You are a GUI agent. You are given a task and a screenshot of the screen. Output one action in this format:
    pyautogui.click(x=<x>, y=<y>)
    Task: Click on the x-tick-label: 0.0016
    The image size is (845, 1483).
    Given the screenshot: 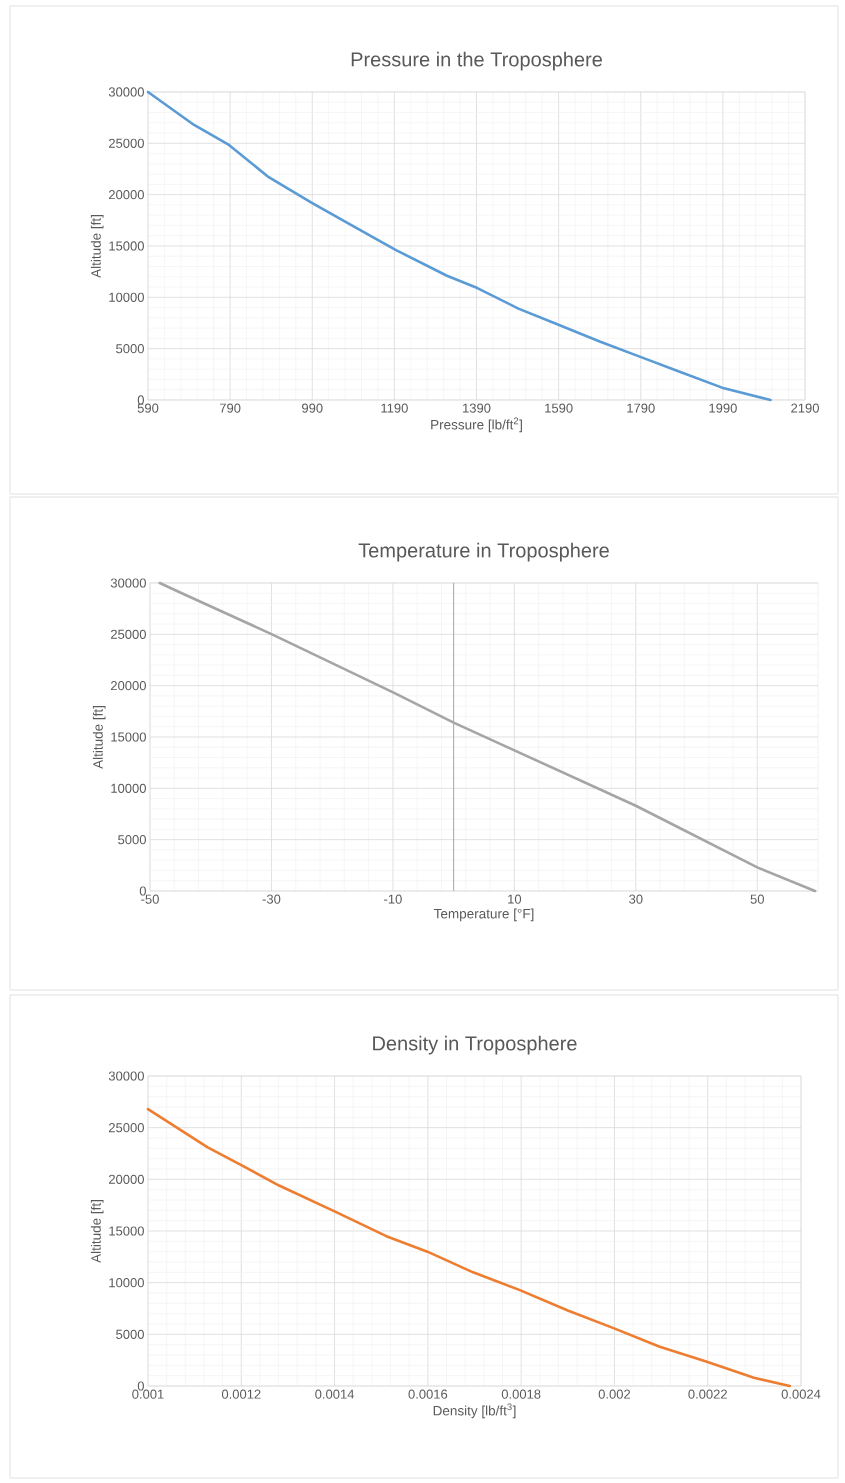 What is the action you would take?
    pyautogui.click(x=428, y=1394)
    